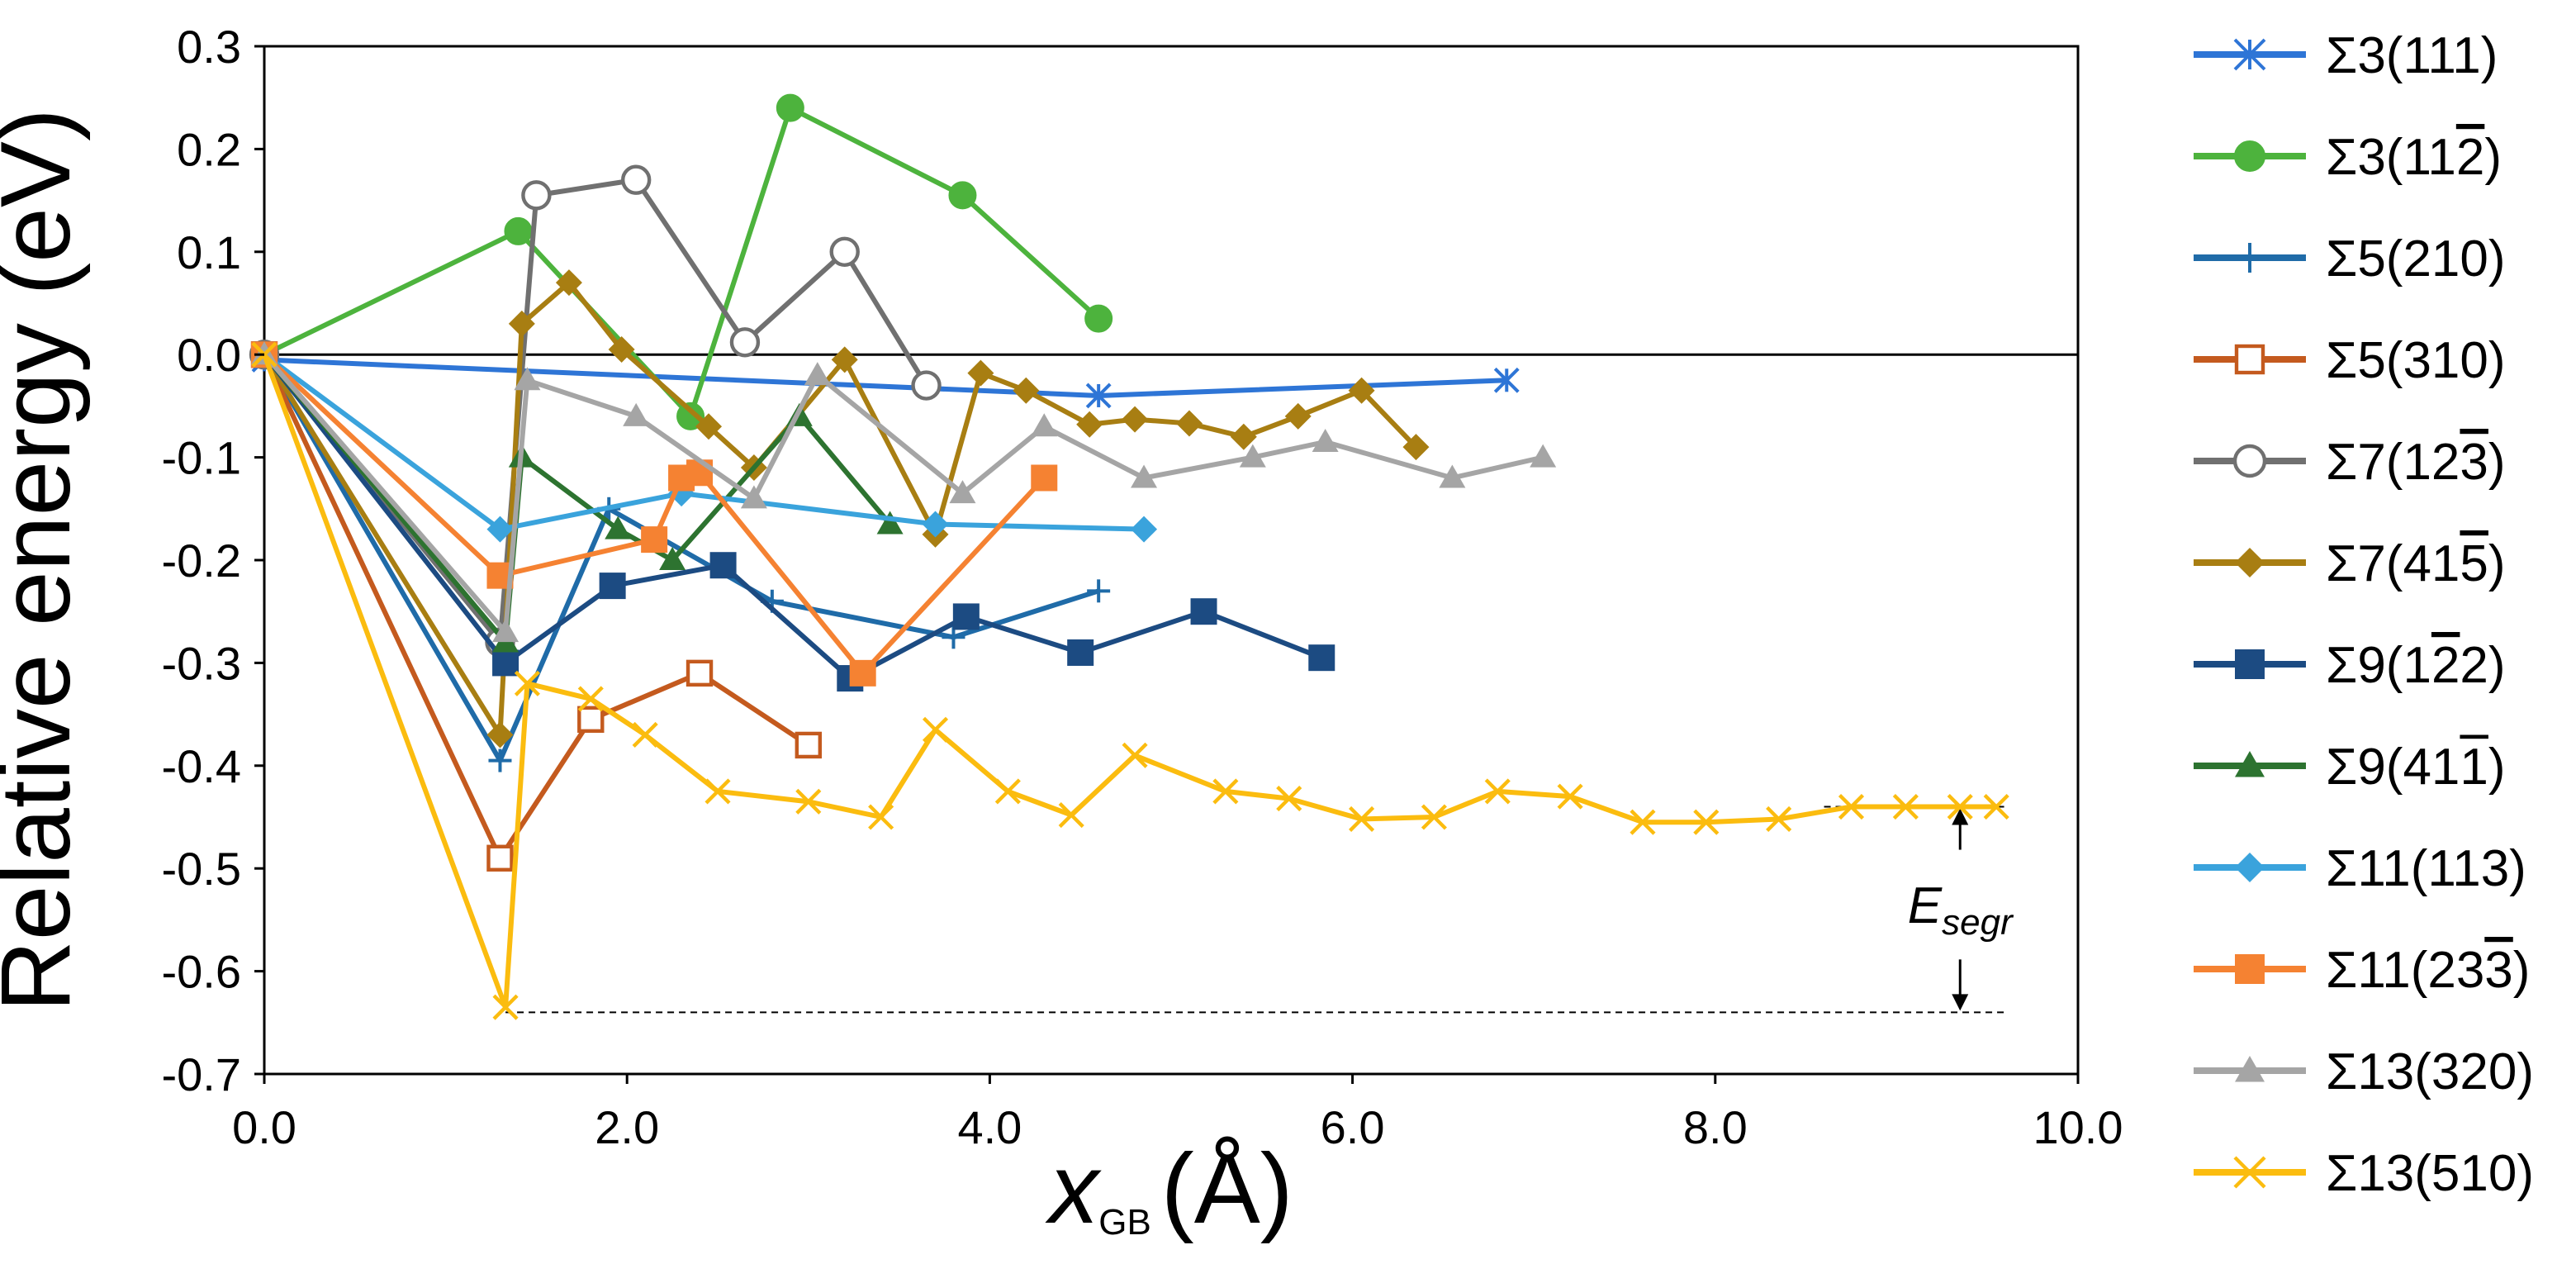 The image size is (2576, 1283). I want to click on legend-label: Σ7(123), so click(2416, 462).